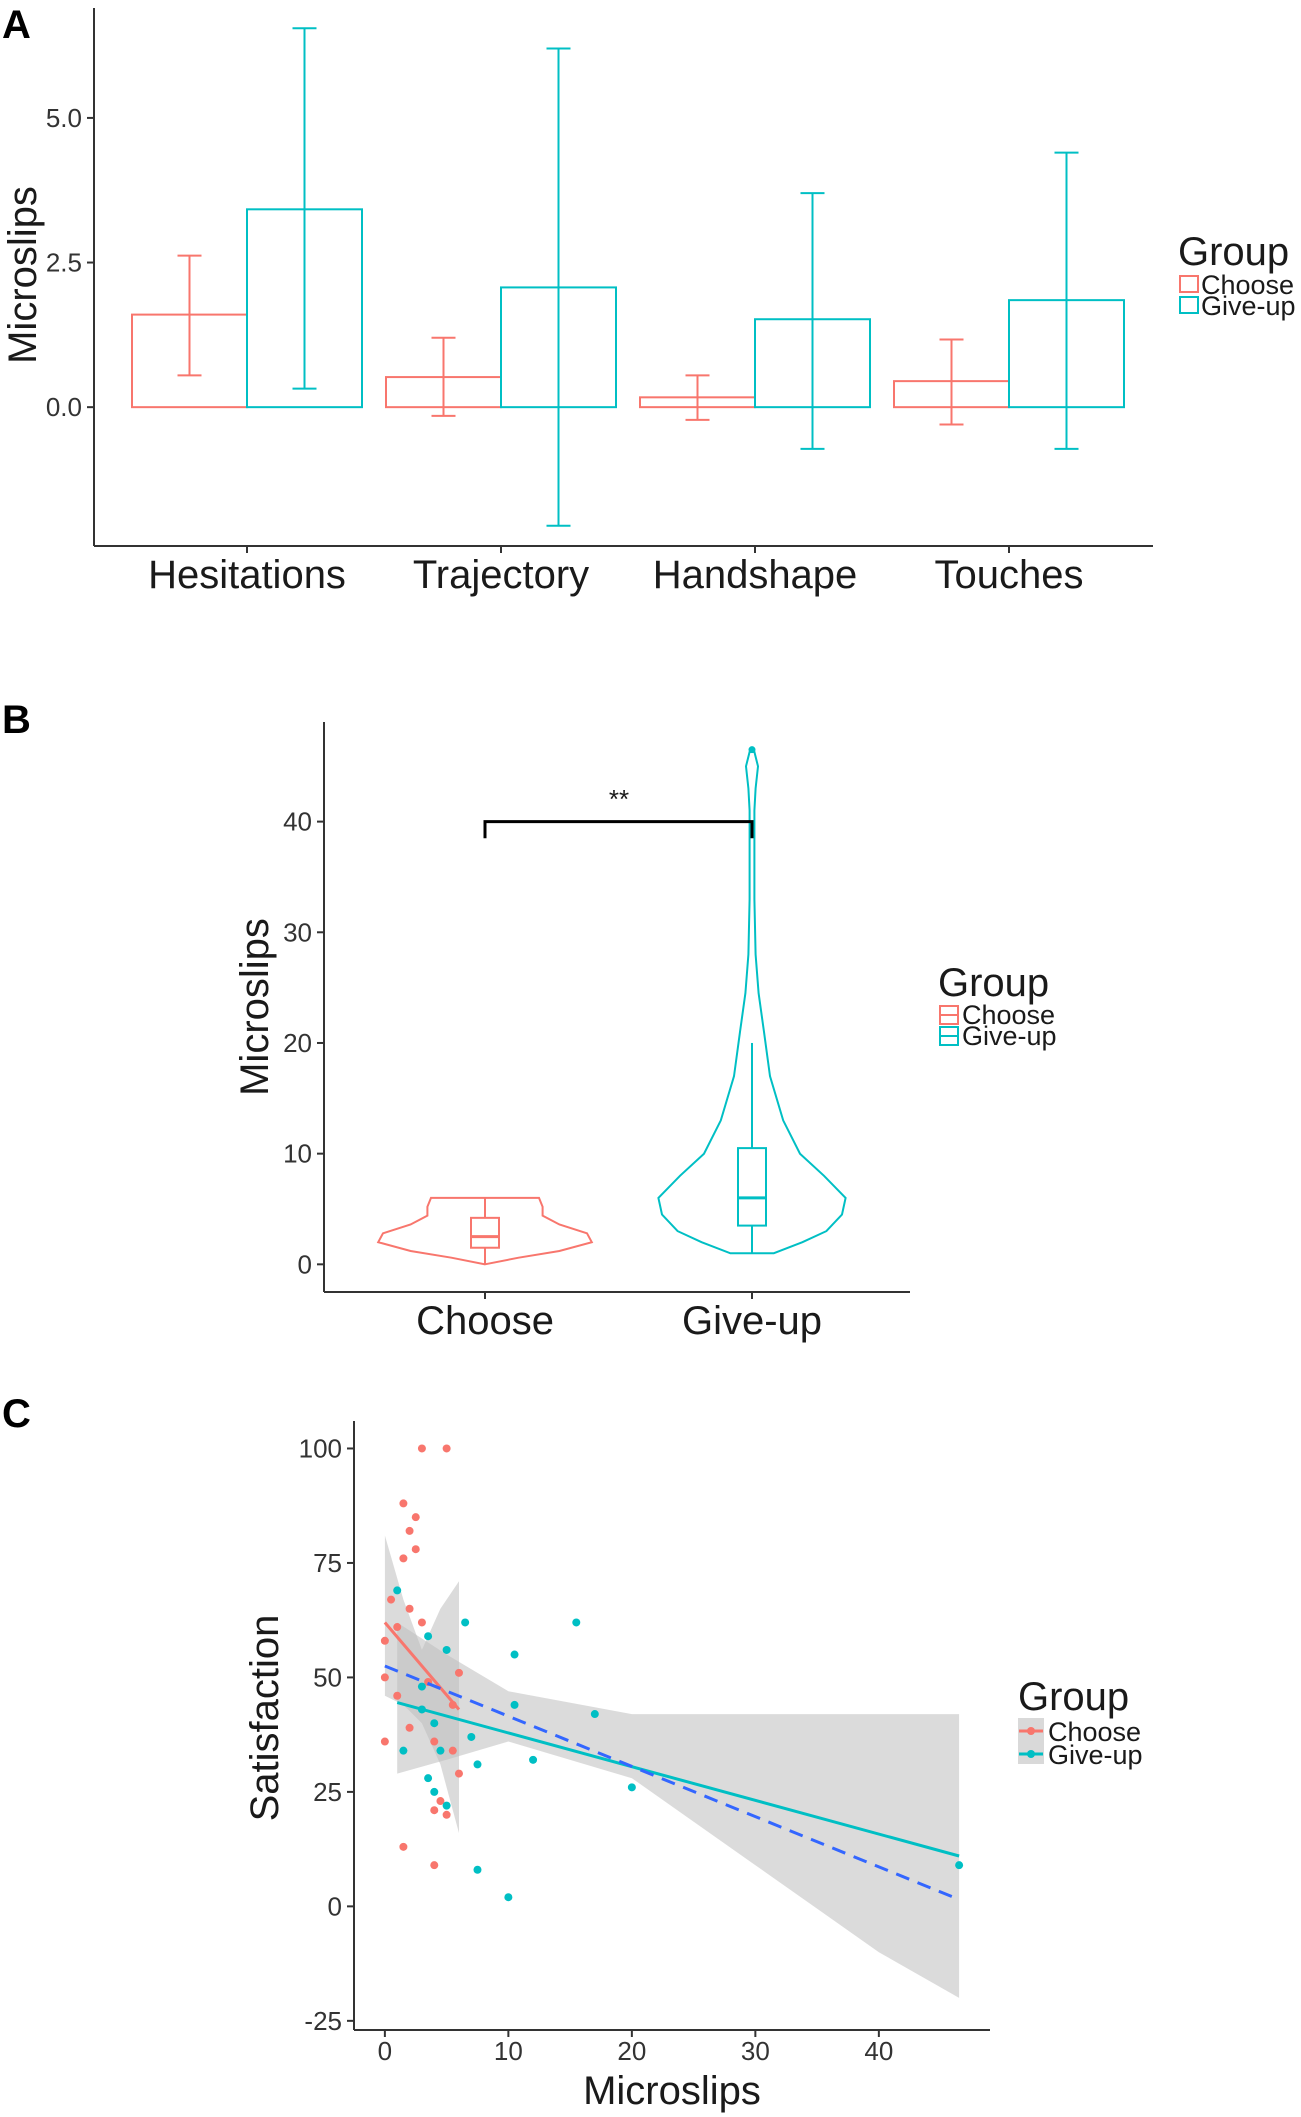  Describe the element at coordinates (64, 118) in the screenshot. I see `panel-a-y-tick-label: 5.0` at that location.